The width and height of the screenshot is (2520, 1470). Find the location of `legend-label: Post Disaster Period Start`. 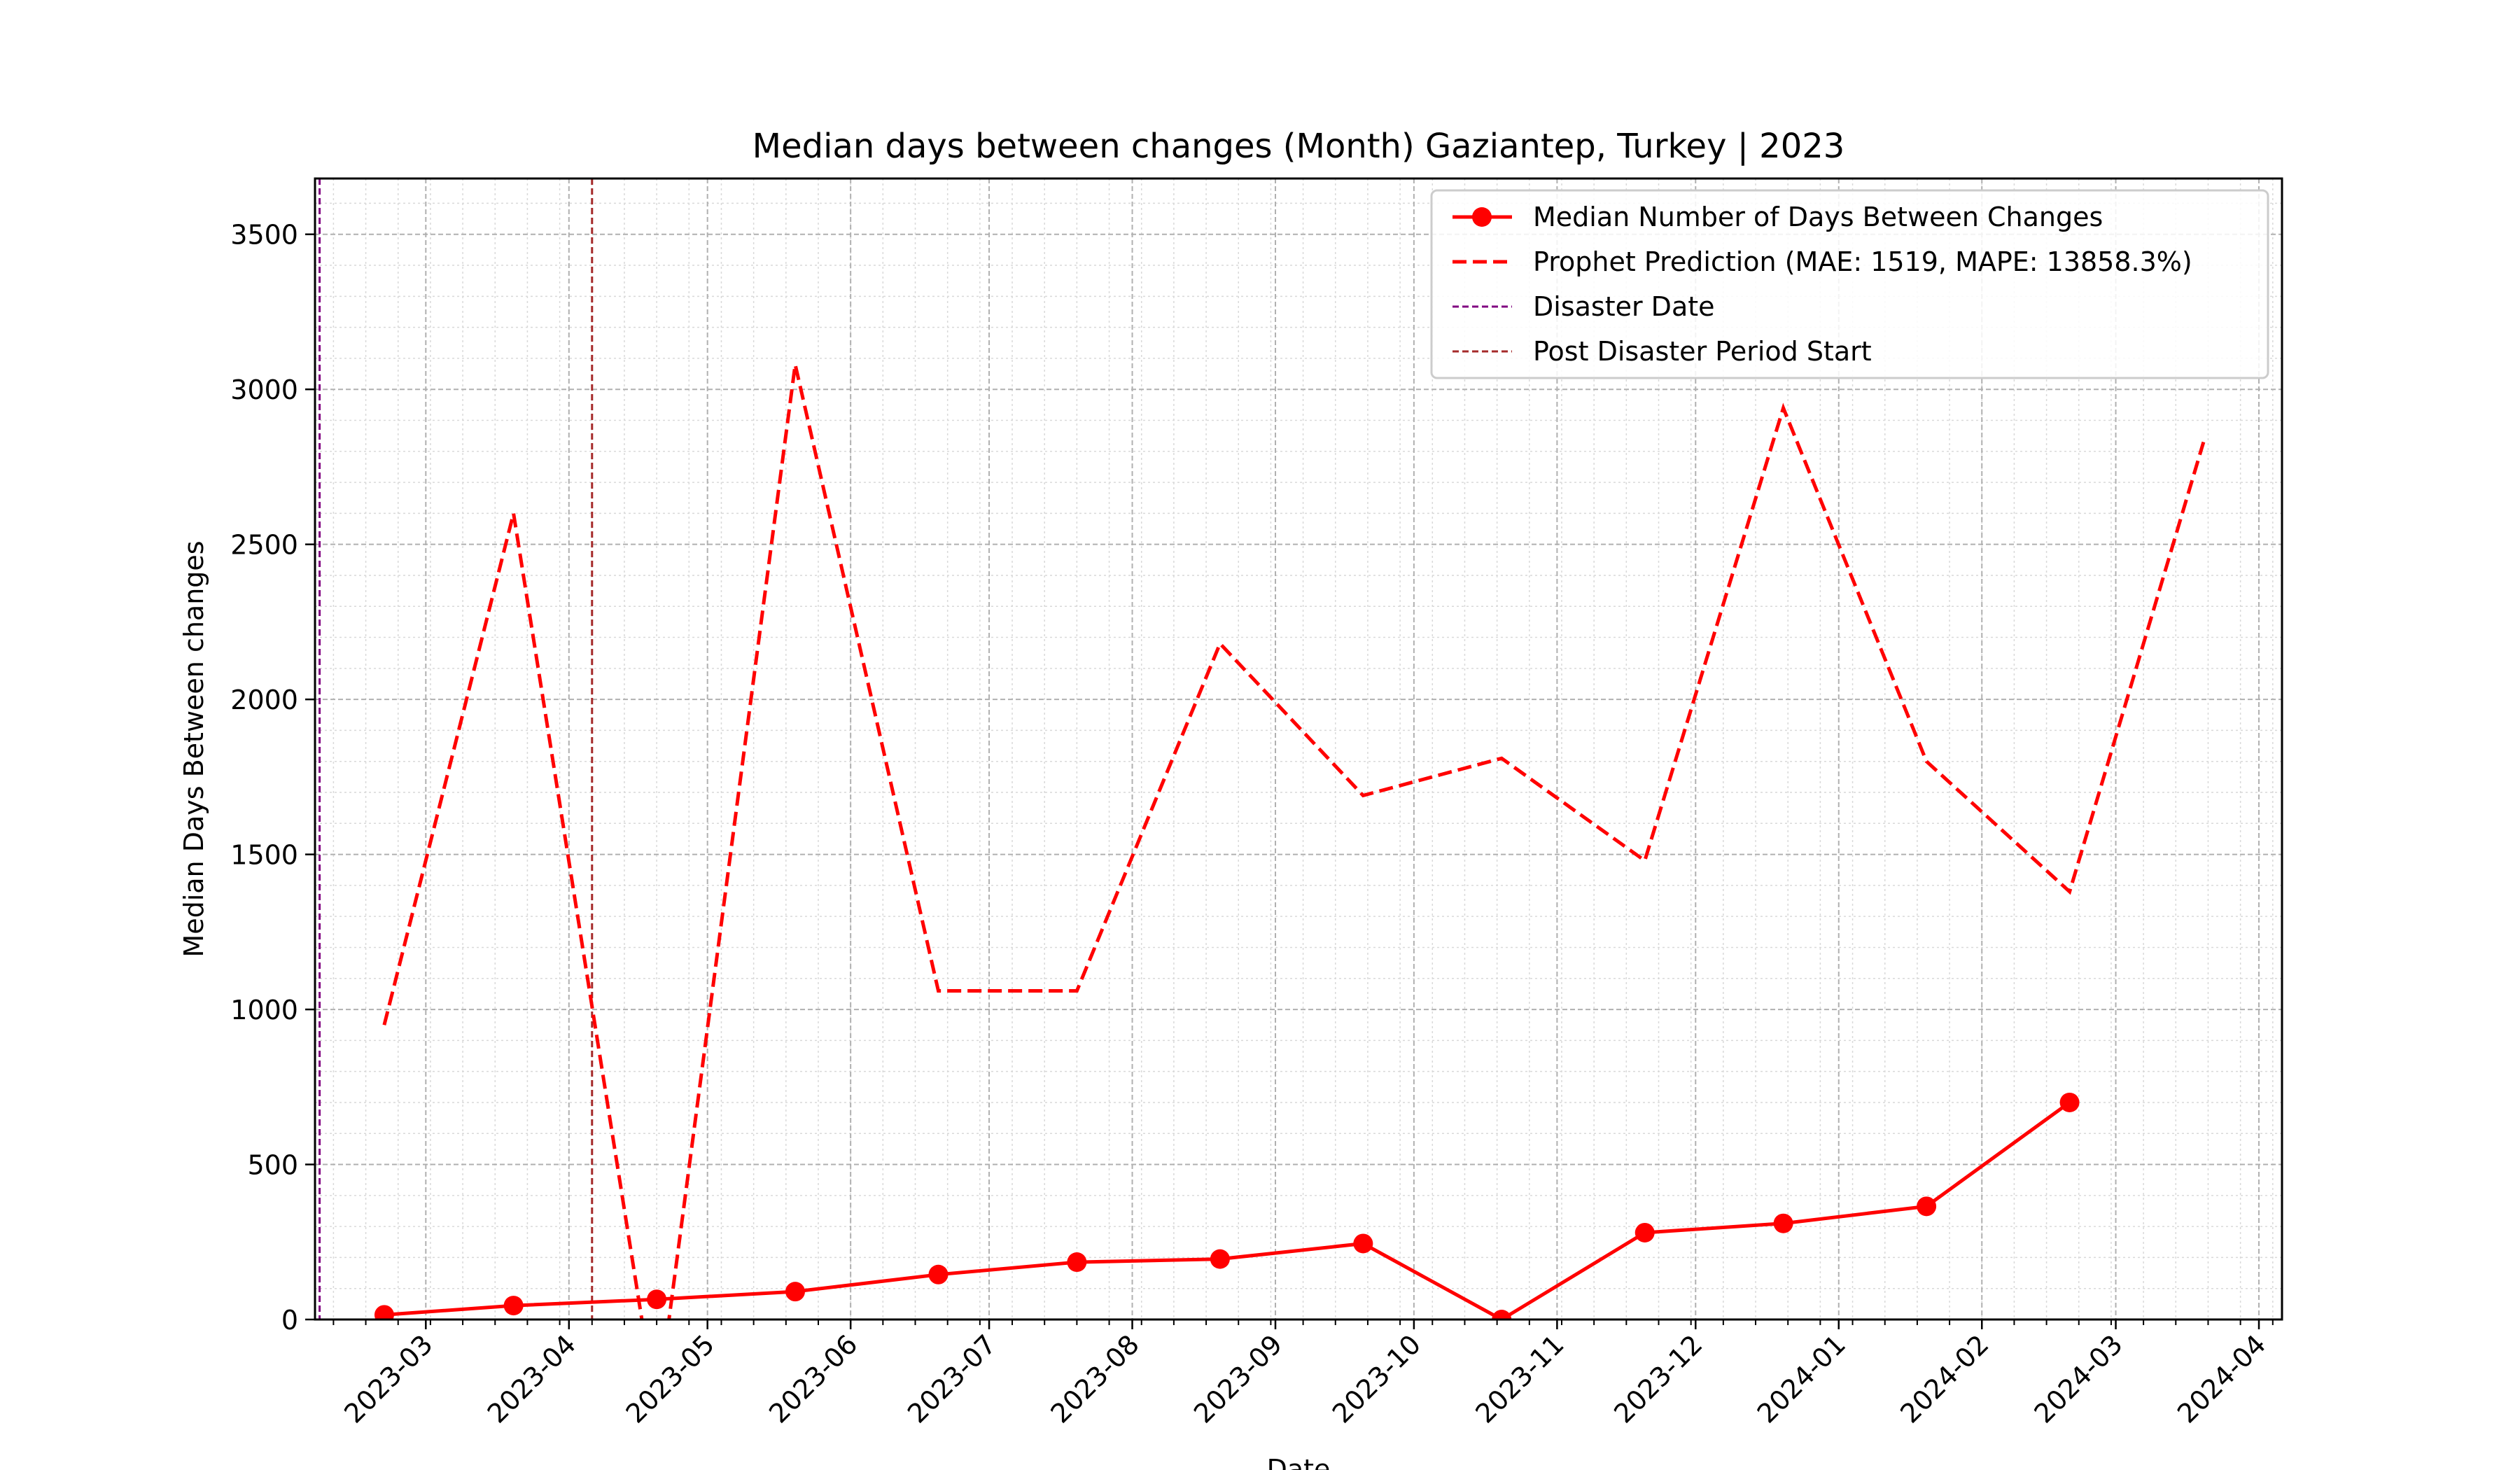

legend-label: Post Disaster Period Start is located at coordinates (1702, 351).